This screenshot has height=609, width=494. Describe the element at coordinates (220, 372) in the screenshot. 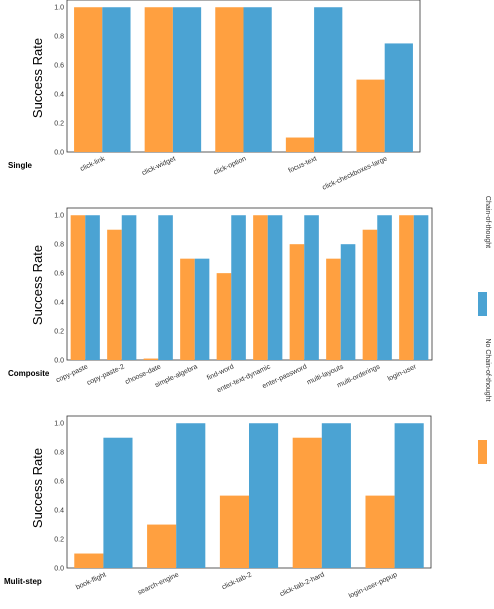

I see `x-tick-label: find-word` at that location.